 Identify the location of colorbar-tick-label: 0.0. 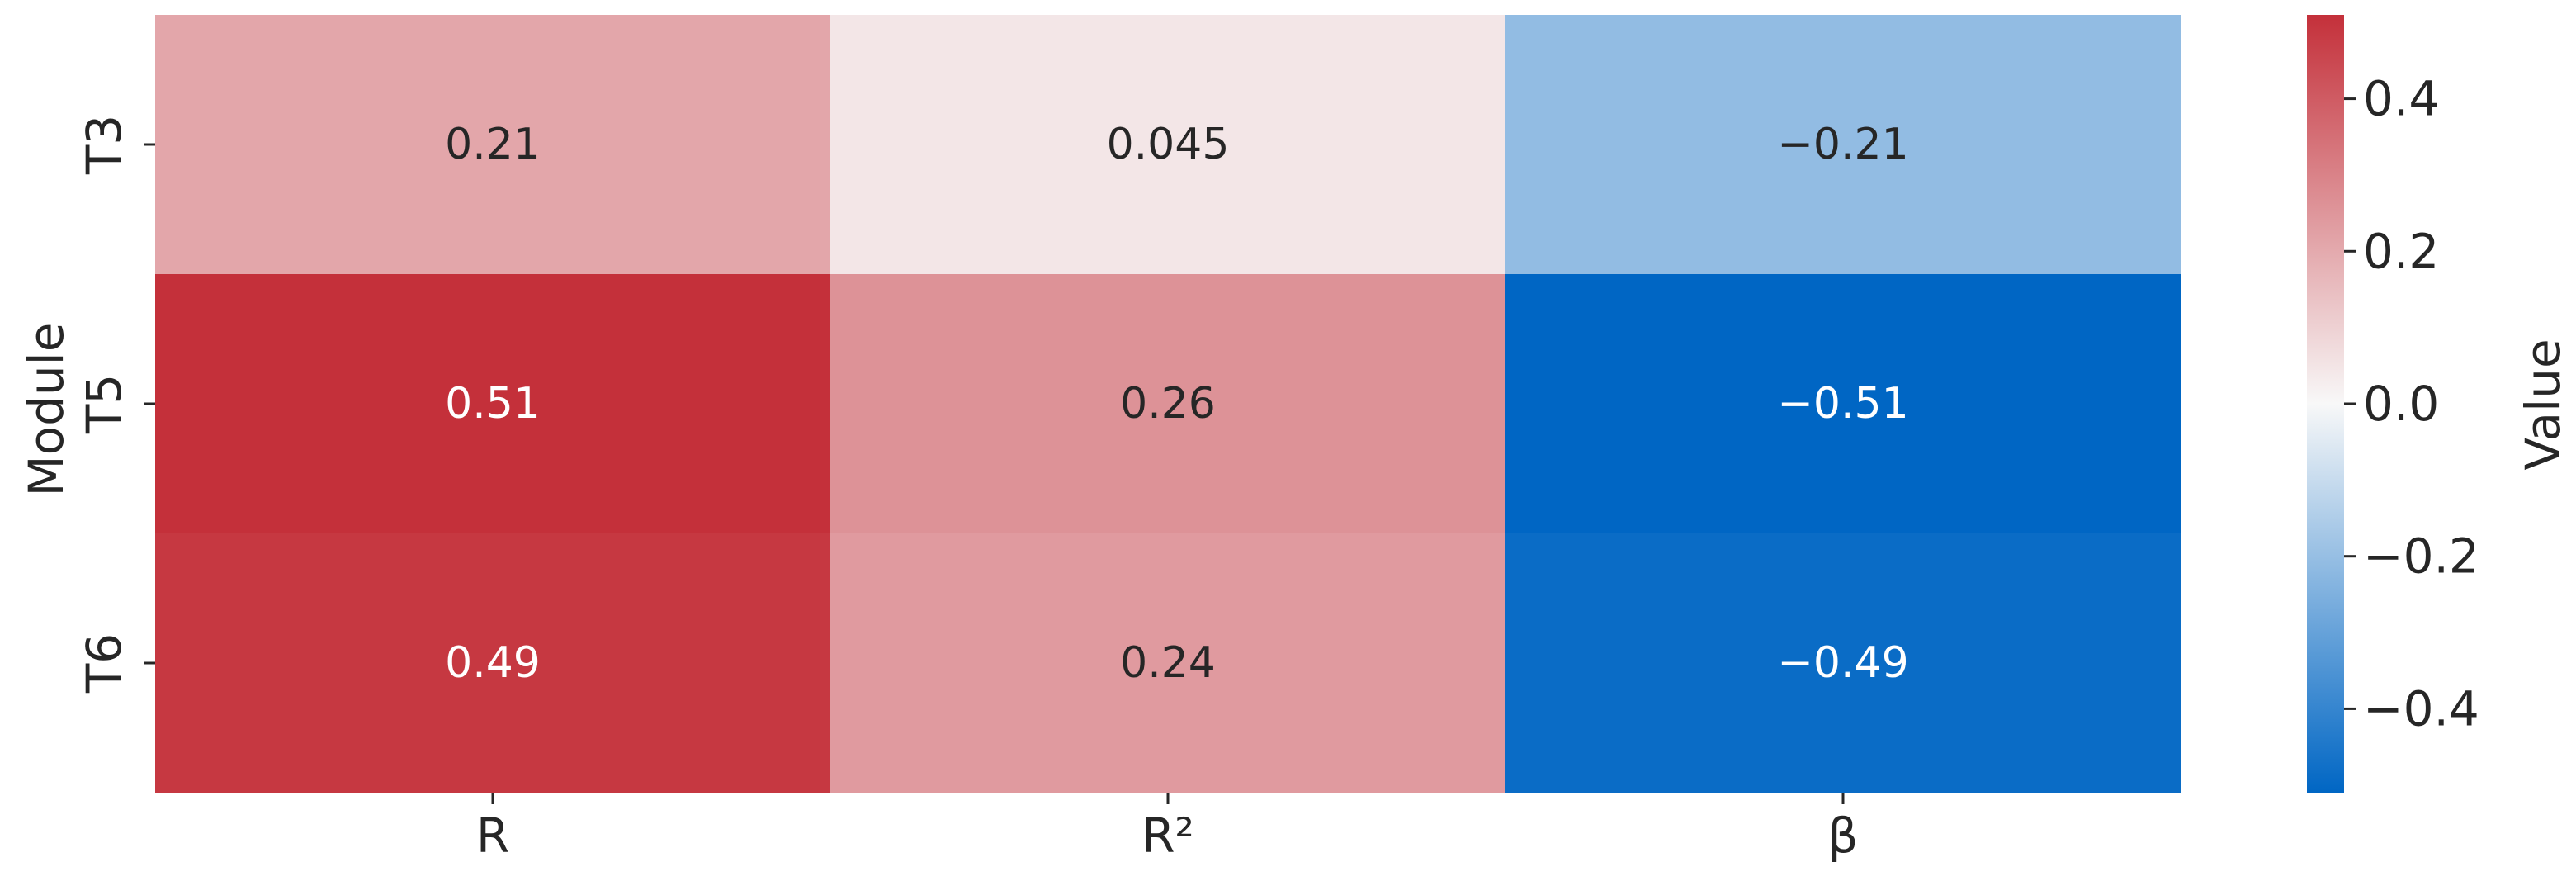
(2401, 404).